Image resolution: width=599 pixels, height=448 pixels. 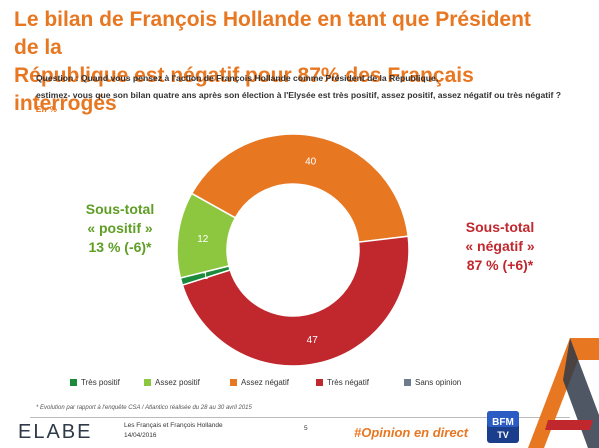 I want to click on donut-label-tr-s-positif: 1, so click(x=206, y=276).